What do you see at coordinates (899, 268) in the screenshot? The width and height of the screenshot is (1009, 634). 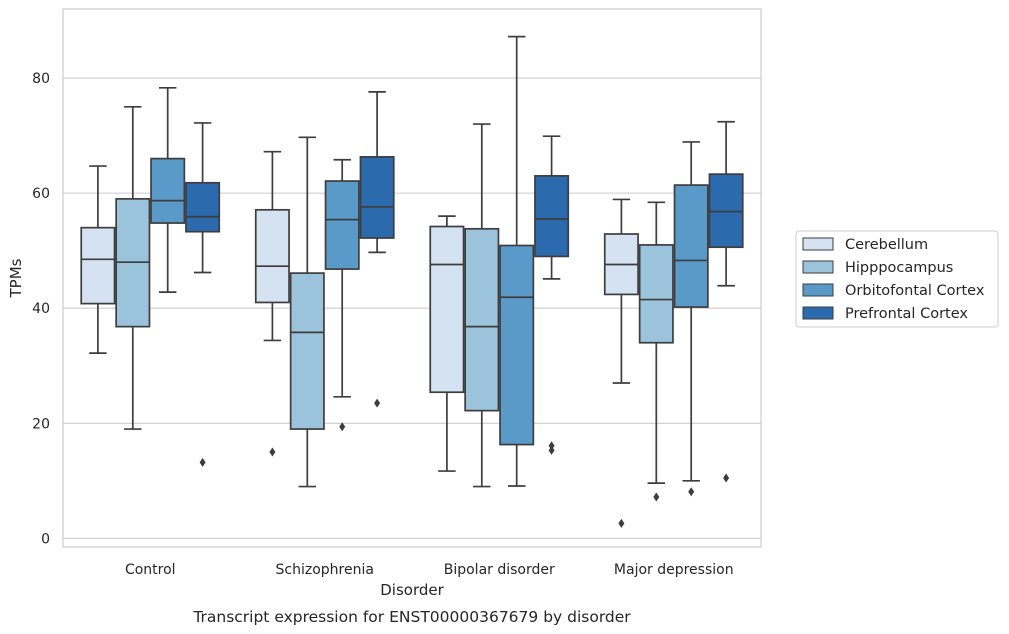 I see `legend-label: Hipppocampus` at bounding box center [899, 268].